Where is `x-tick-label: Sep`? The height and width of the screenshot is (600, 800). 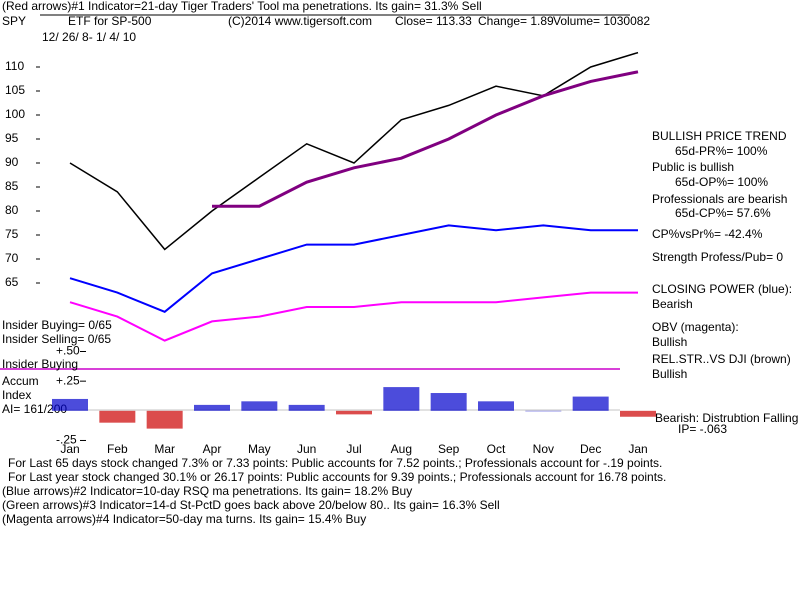 x-tick-label: Sep is located at coordinates (449, 449).